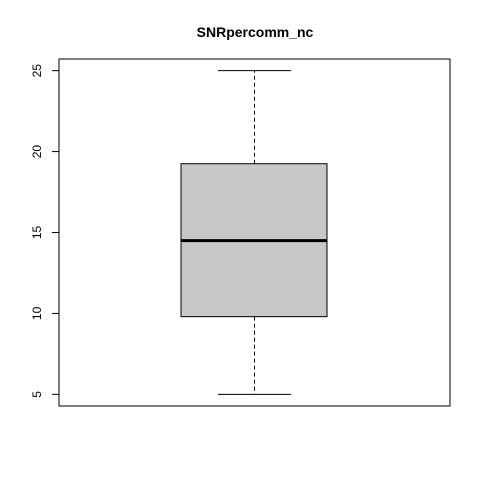  What do you see at coordinates (37, 233) in the screenshot?
I see `y-tick-label: 15` at bounding box center [37, 233].